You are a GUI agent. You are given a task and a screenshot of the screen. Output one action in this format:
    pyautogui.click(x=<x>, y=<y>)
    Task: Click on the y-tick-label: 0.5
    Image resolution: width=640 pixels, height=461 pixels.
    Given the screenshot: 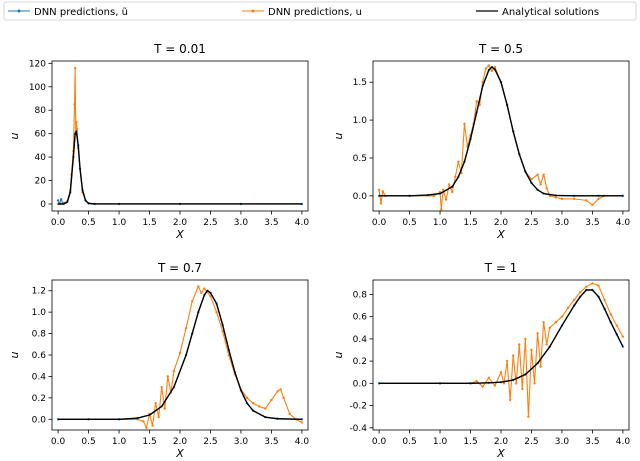 What is the action you would take?
    pyautogui.click(x=360, y=159)
    